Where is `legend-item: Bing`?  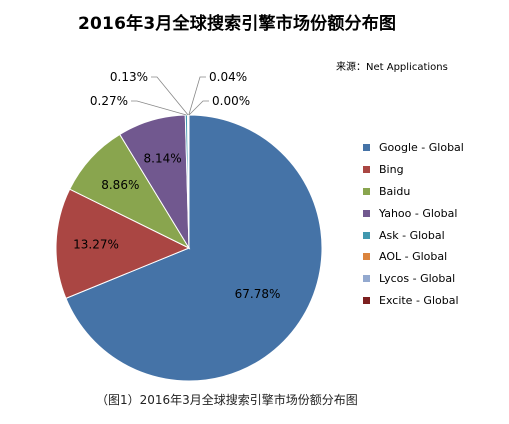 legend-item: Bing is located at coordinates (413, 170).